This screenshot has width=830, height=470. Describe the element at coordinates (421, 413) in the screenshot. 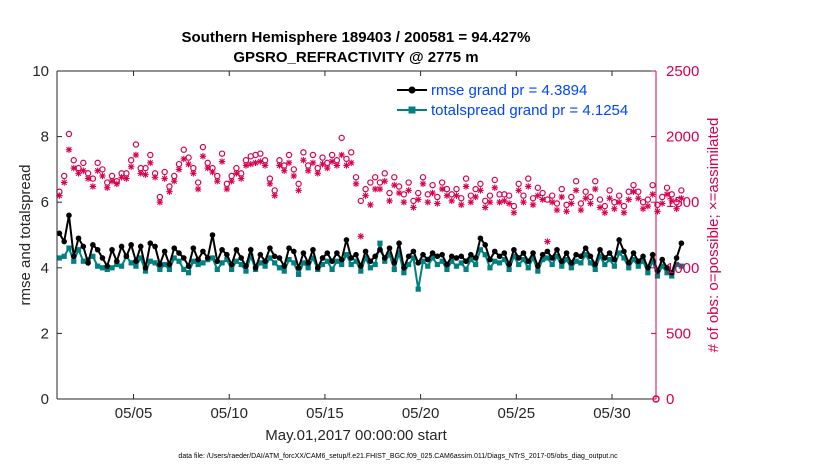

I see `x-tick-label: 05/20` at that location.